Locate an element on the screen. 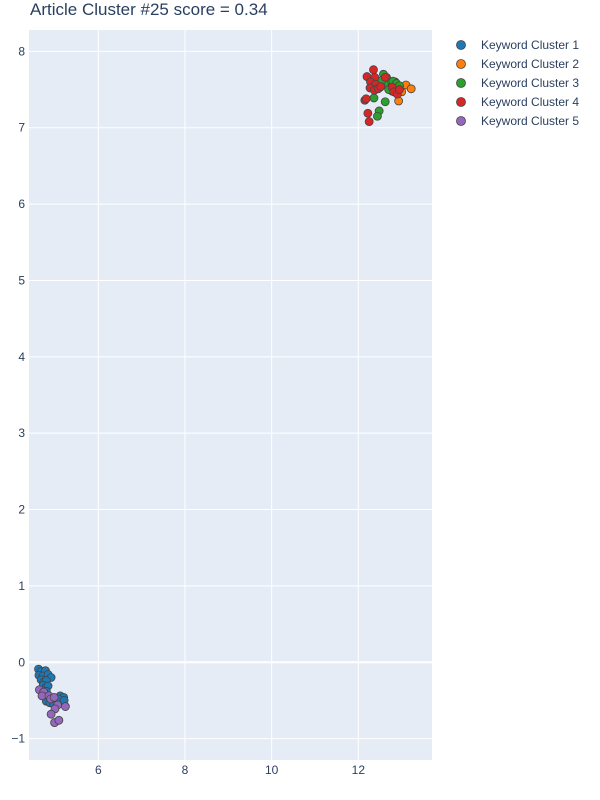 Image resolution: width=600 pixels, height=800 pixels. legend-item: Keyword Cluster 5 is located at coordinates (518, 121).